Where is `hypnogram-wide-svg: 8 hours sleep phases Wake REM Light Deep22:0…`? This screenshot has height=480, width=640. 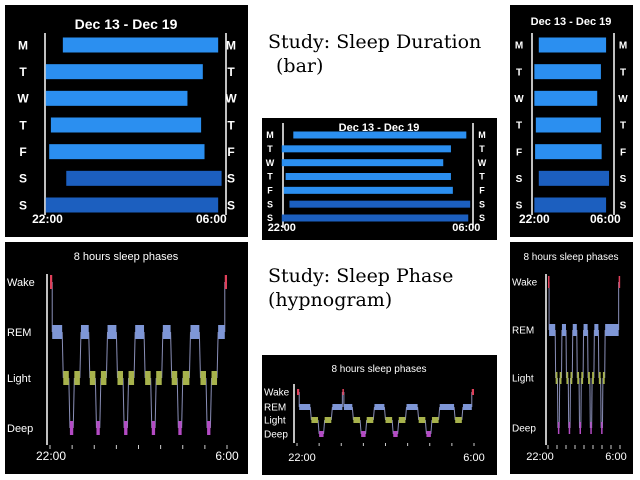 hypnogram-wide-svg: 8 hours sleep phases Wake REM Light Deep22:0… is located at coordinates (374, 414).